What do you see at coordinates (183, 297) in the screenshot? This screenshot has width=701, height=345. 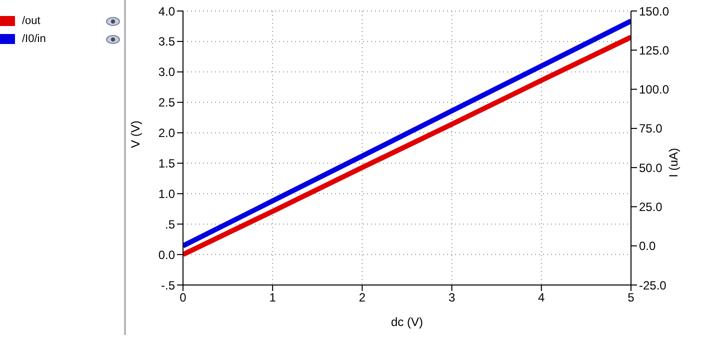 I see `x-tick-label: 0` at bounding box center [183, 297].